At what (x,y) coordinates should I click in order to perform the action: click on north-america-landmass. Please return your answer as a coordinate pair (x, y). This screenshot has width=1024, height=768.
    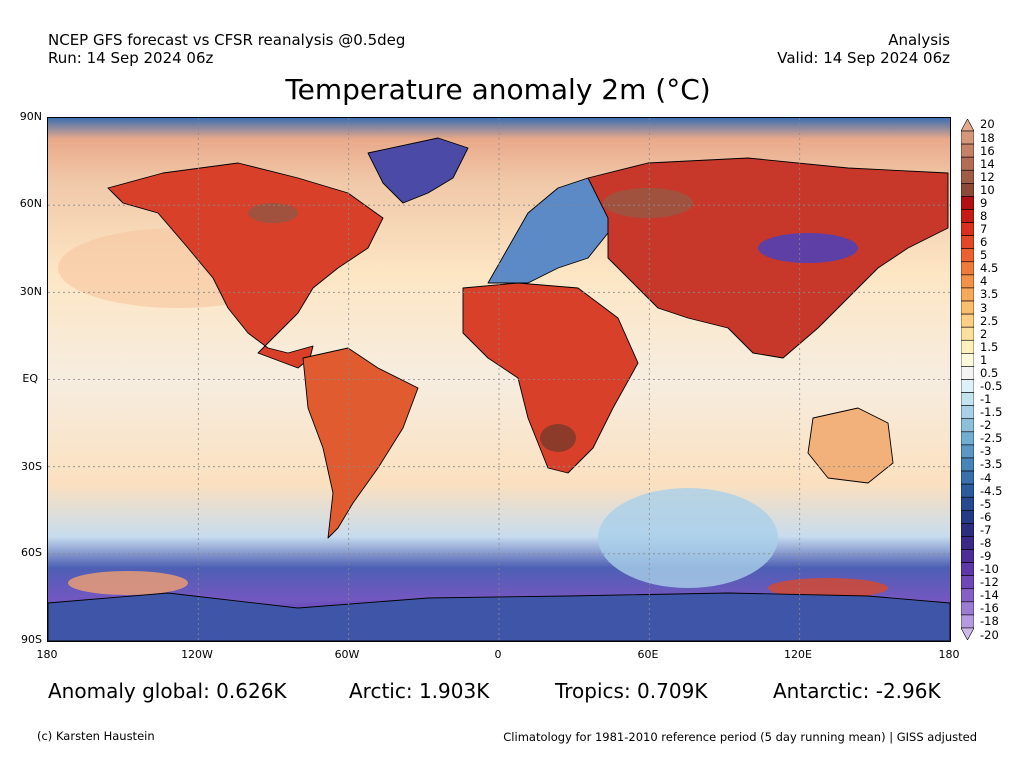
    Looking at the image, I should click on (245, 265).